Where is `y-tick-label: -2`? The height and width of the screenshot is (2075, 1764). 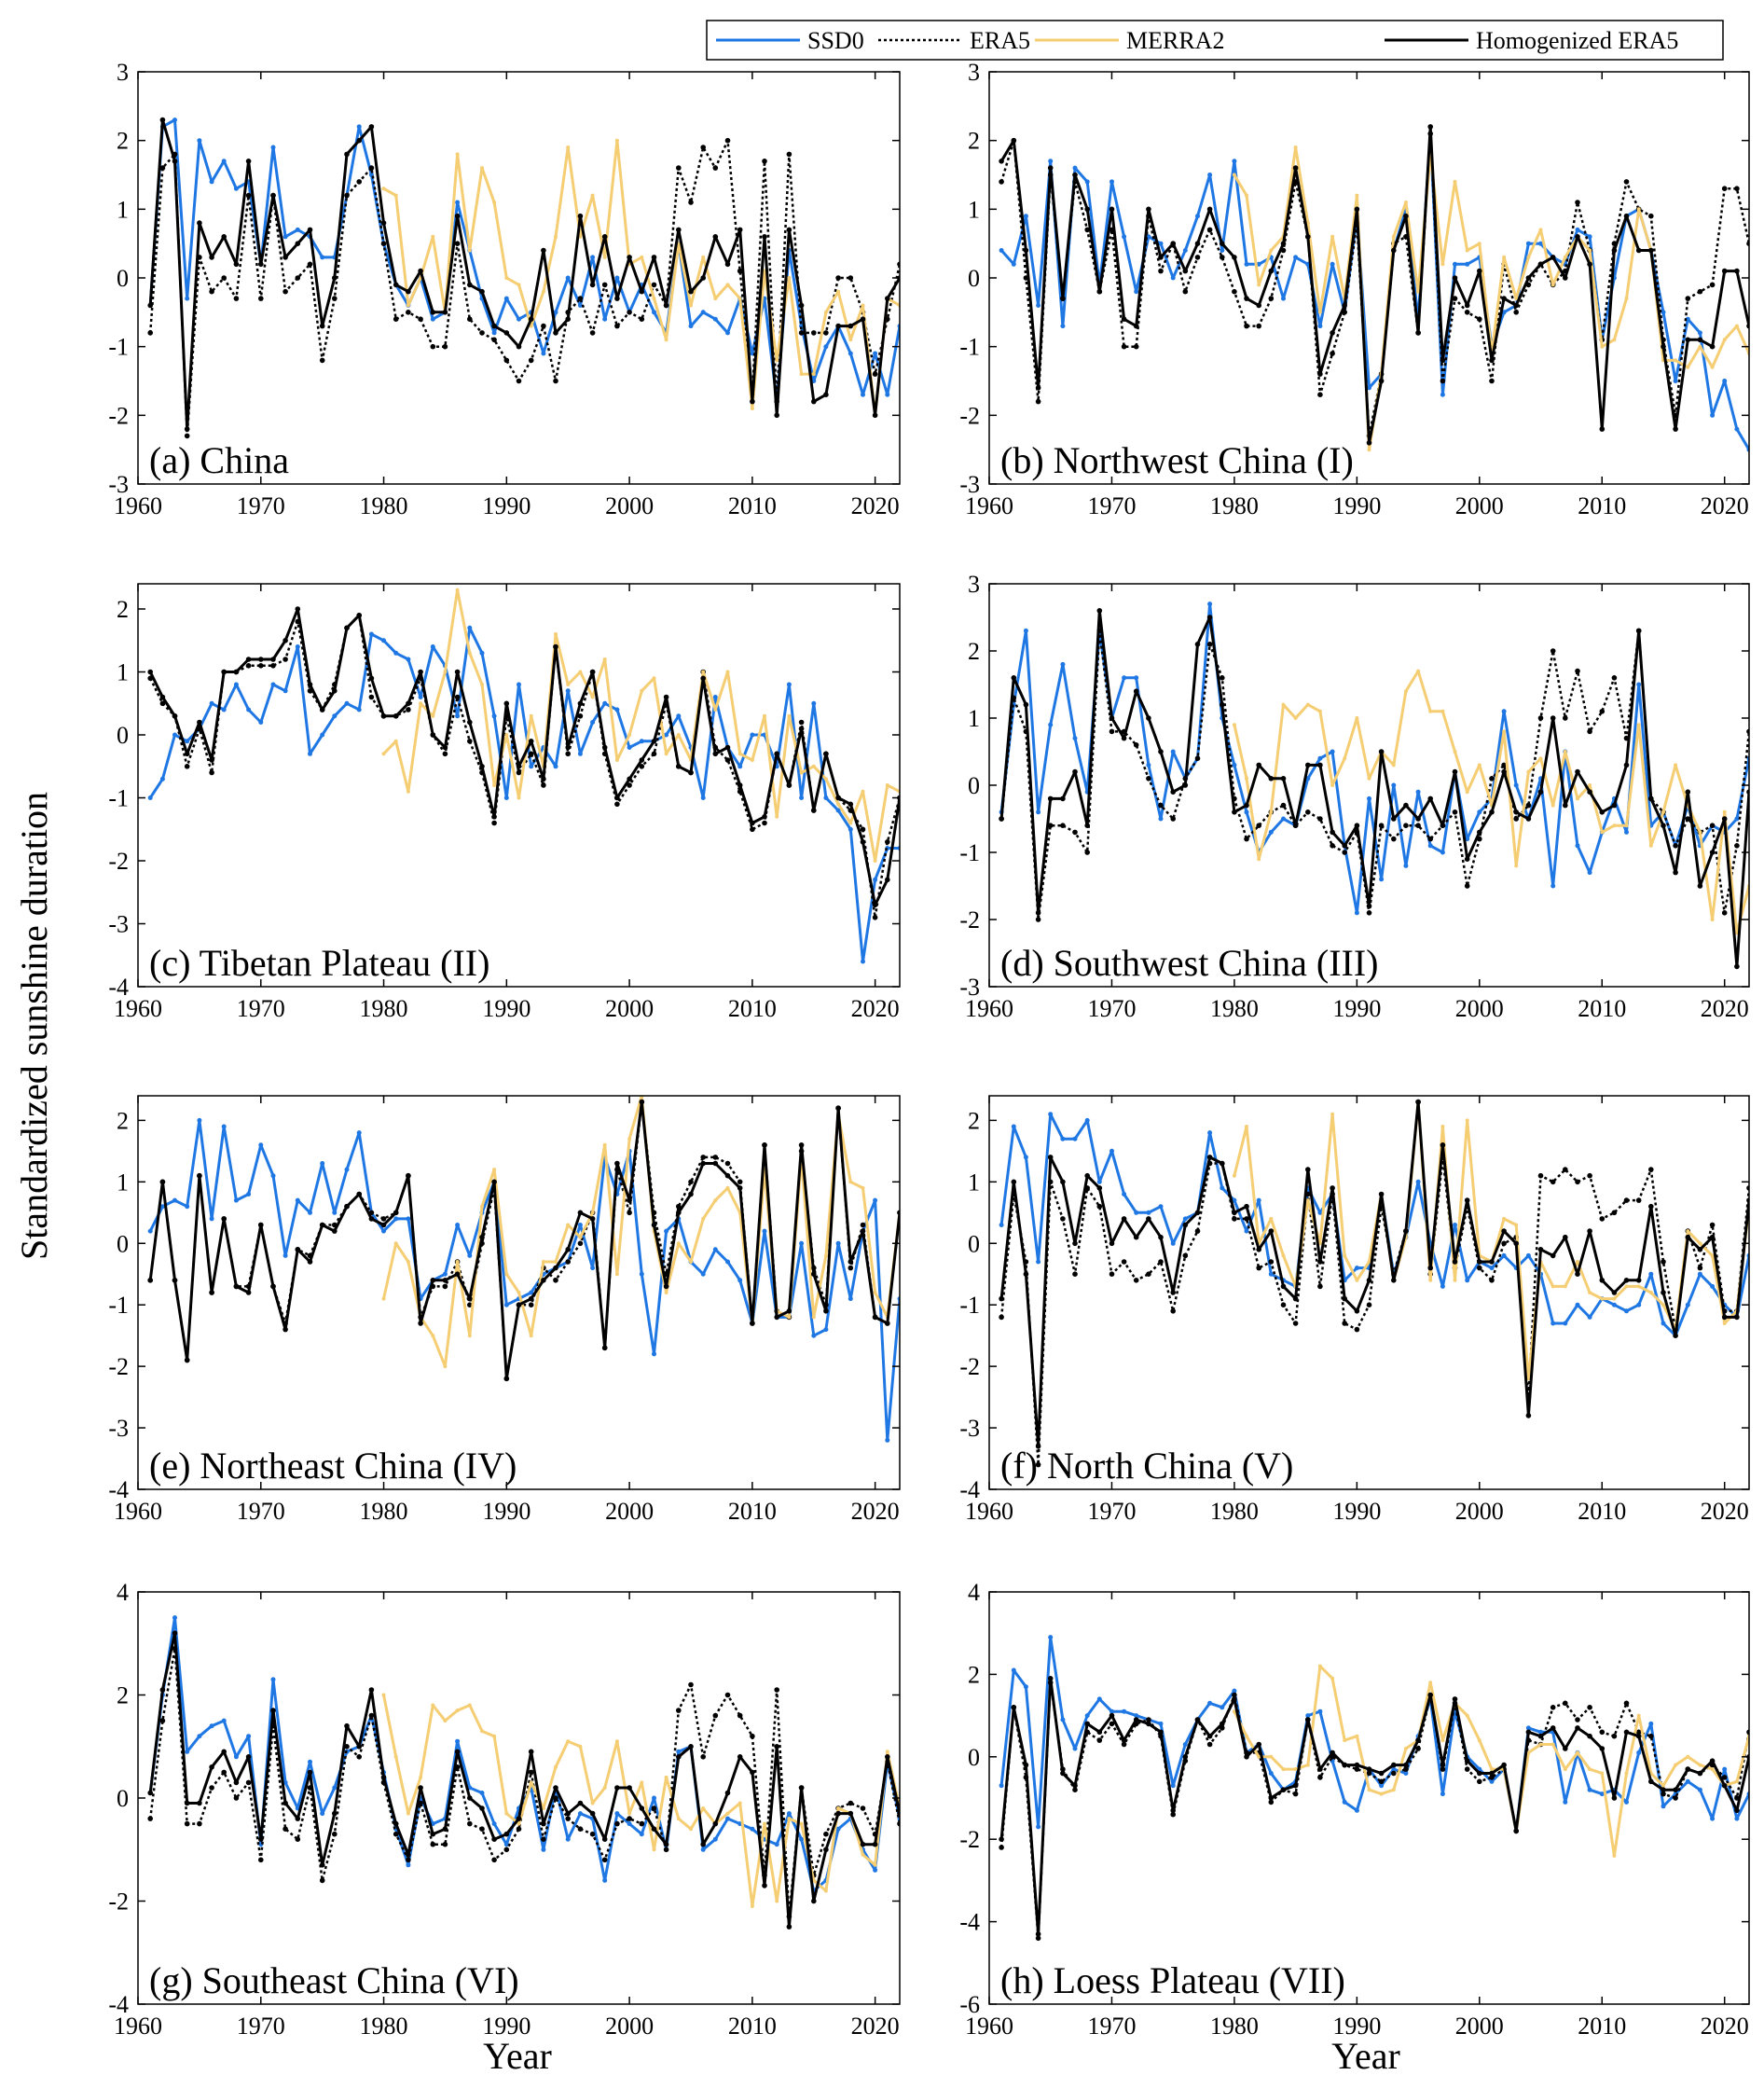
y-tick-label: -2 is located at coordinates (969, 920).